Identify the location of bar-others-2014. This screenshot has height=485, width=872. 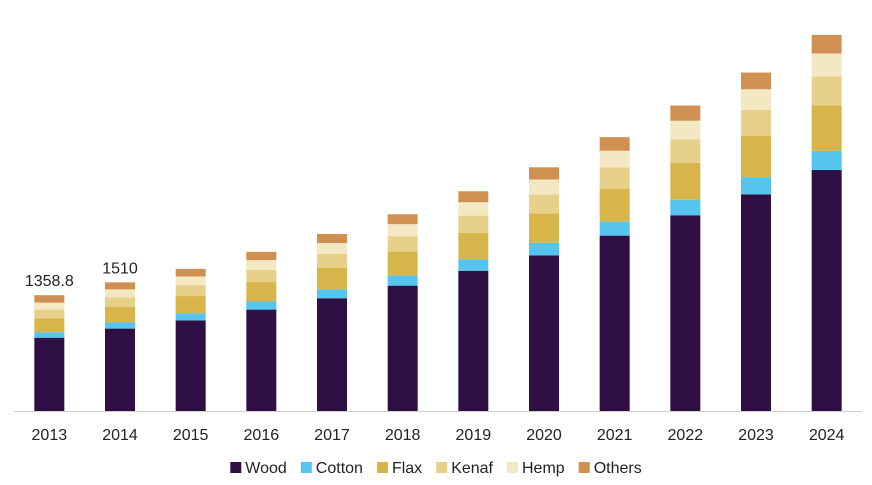
(120, 286).